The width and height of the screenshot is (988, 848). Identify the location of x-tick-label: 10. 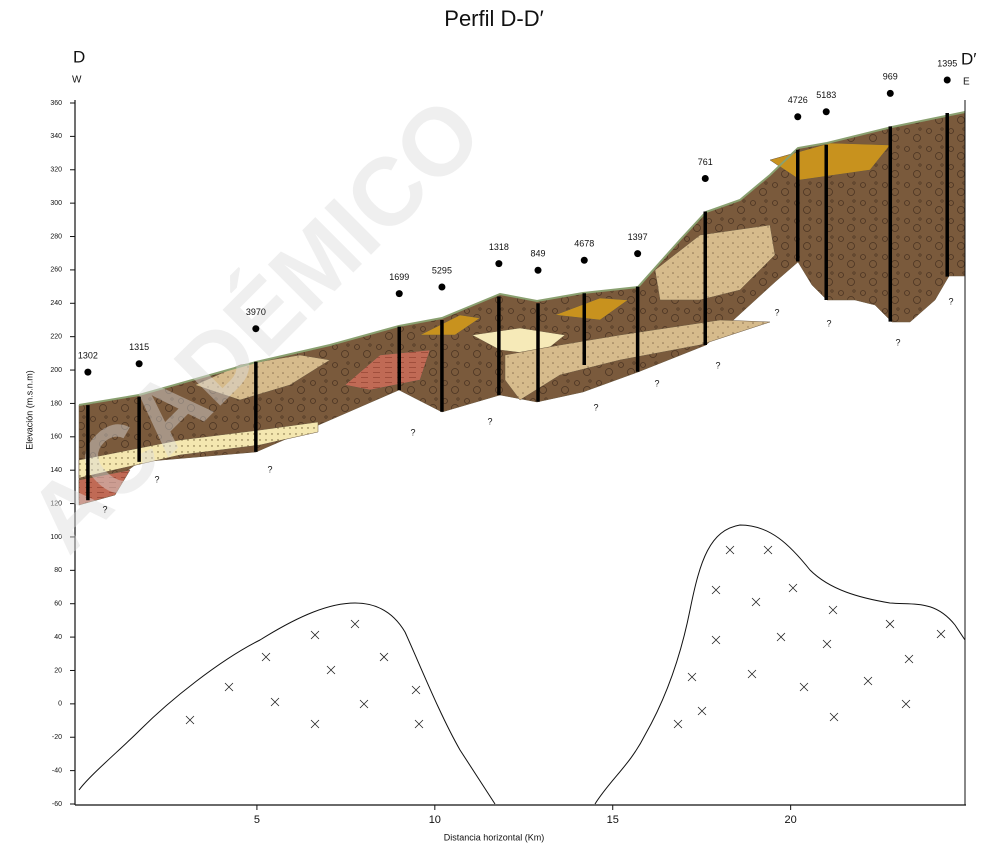
(435, 820).